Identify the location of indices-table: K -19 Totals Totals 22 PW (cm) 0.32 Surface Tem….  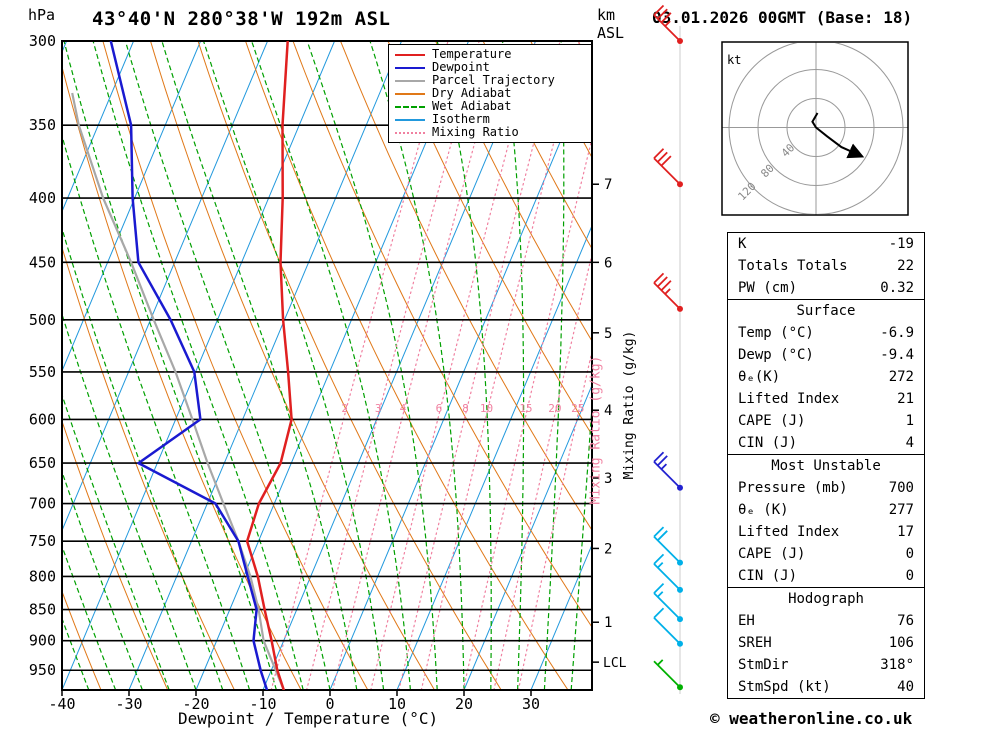
(826, 465).